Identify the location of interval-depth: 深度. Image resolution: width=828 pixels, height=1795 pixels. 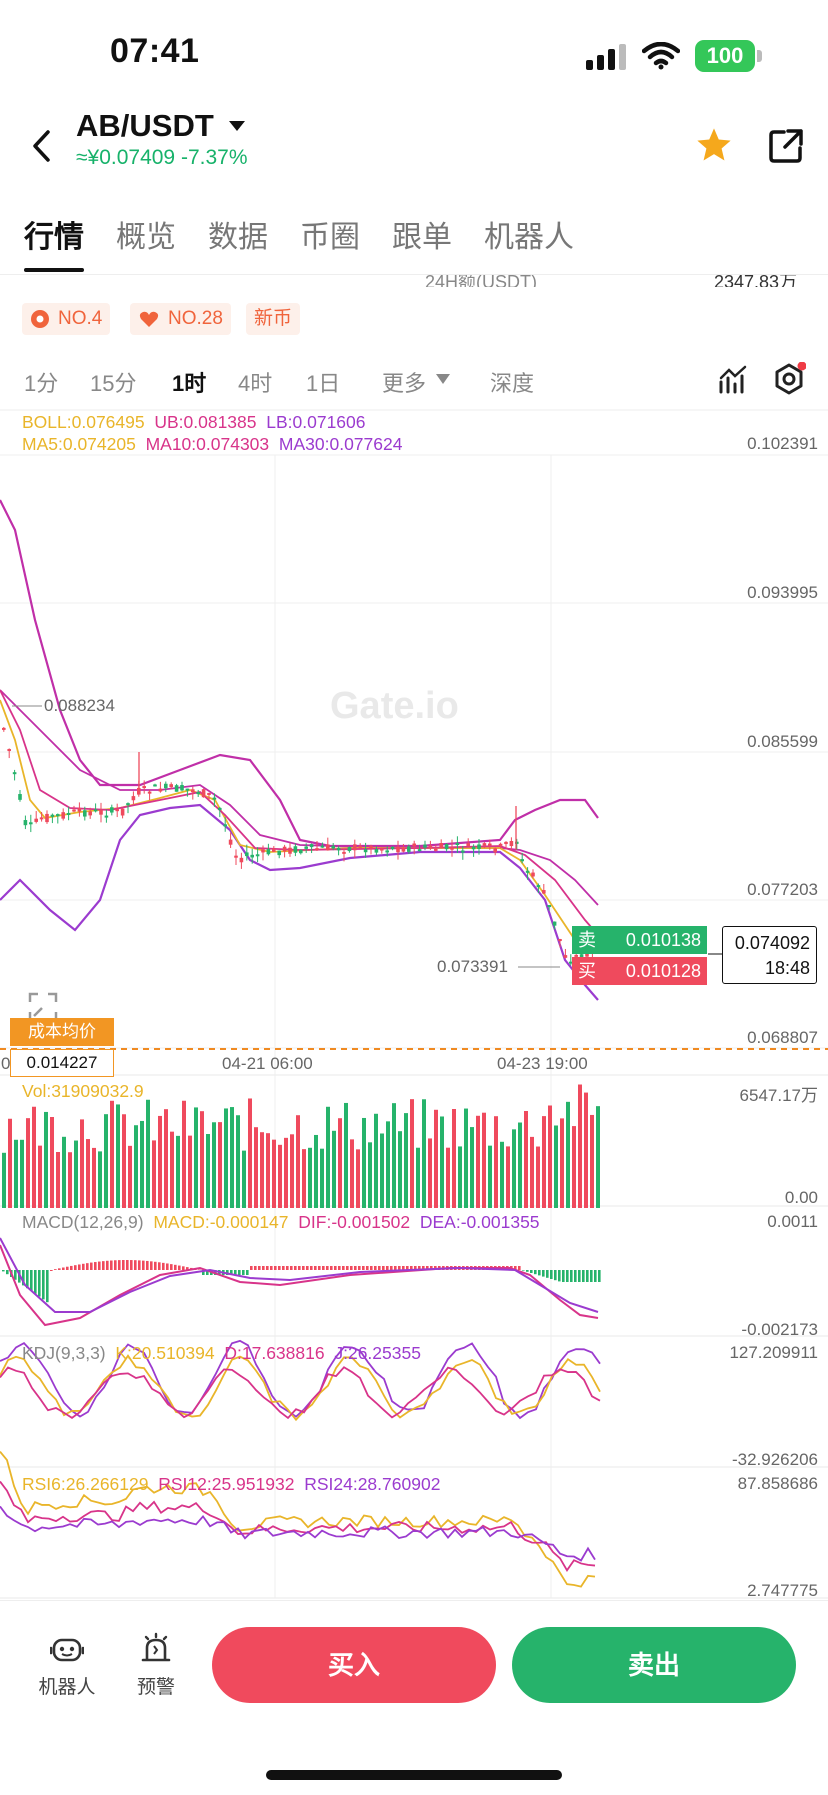
(512, 383).